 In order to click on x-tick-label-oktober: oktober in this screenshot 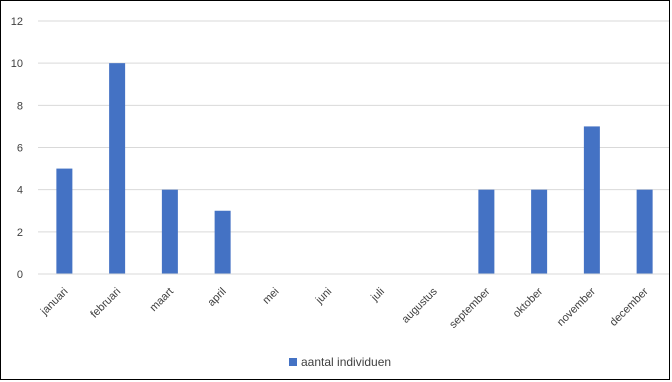, I will do `click(528, 302)`.